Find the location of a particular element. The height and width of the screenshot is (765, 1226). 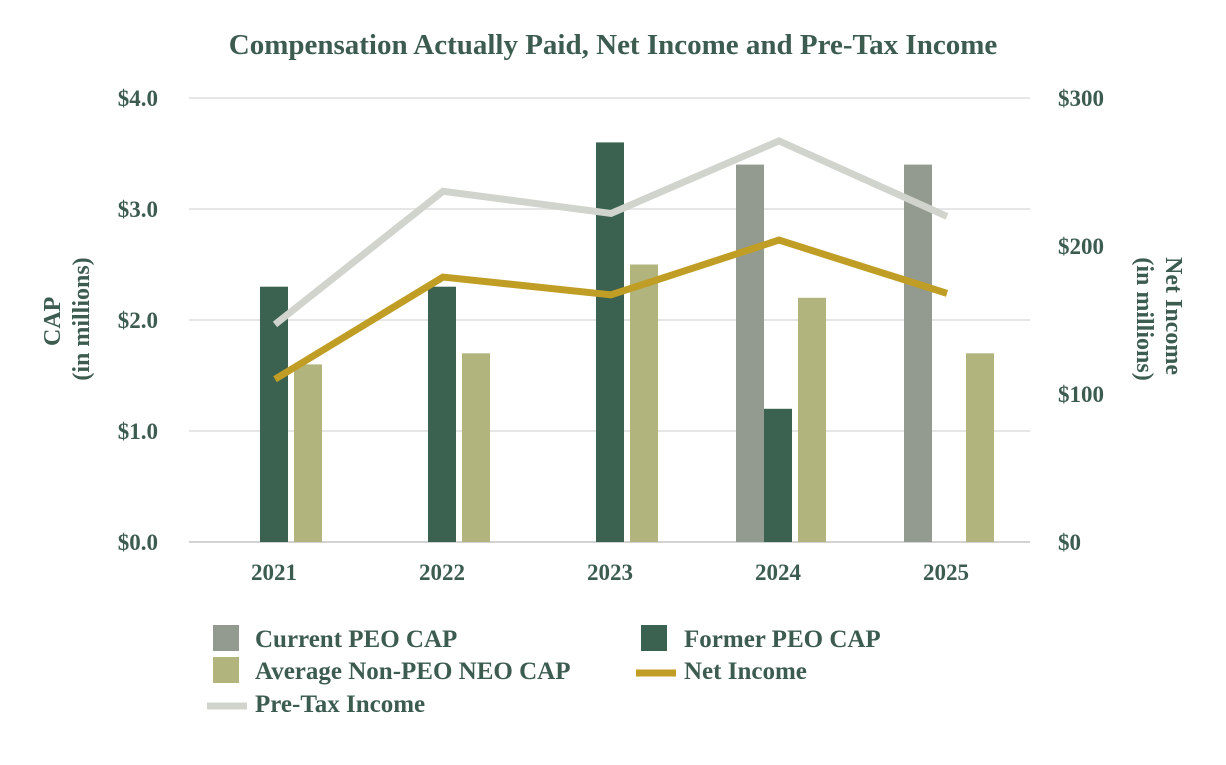

right-tick-label: $300 is located at coordinates (1081, 98).